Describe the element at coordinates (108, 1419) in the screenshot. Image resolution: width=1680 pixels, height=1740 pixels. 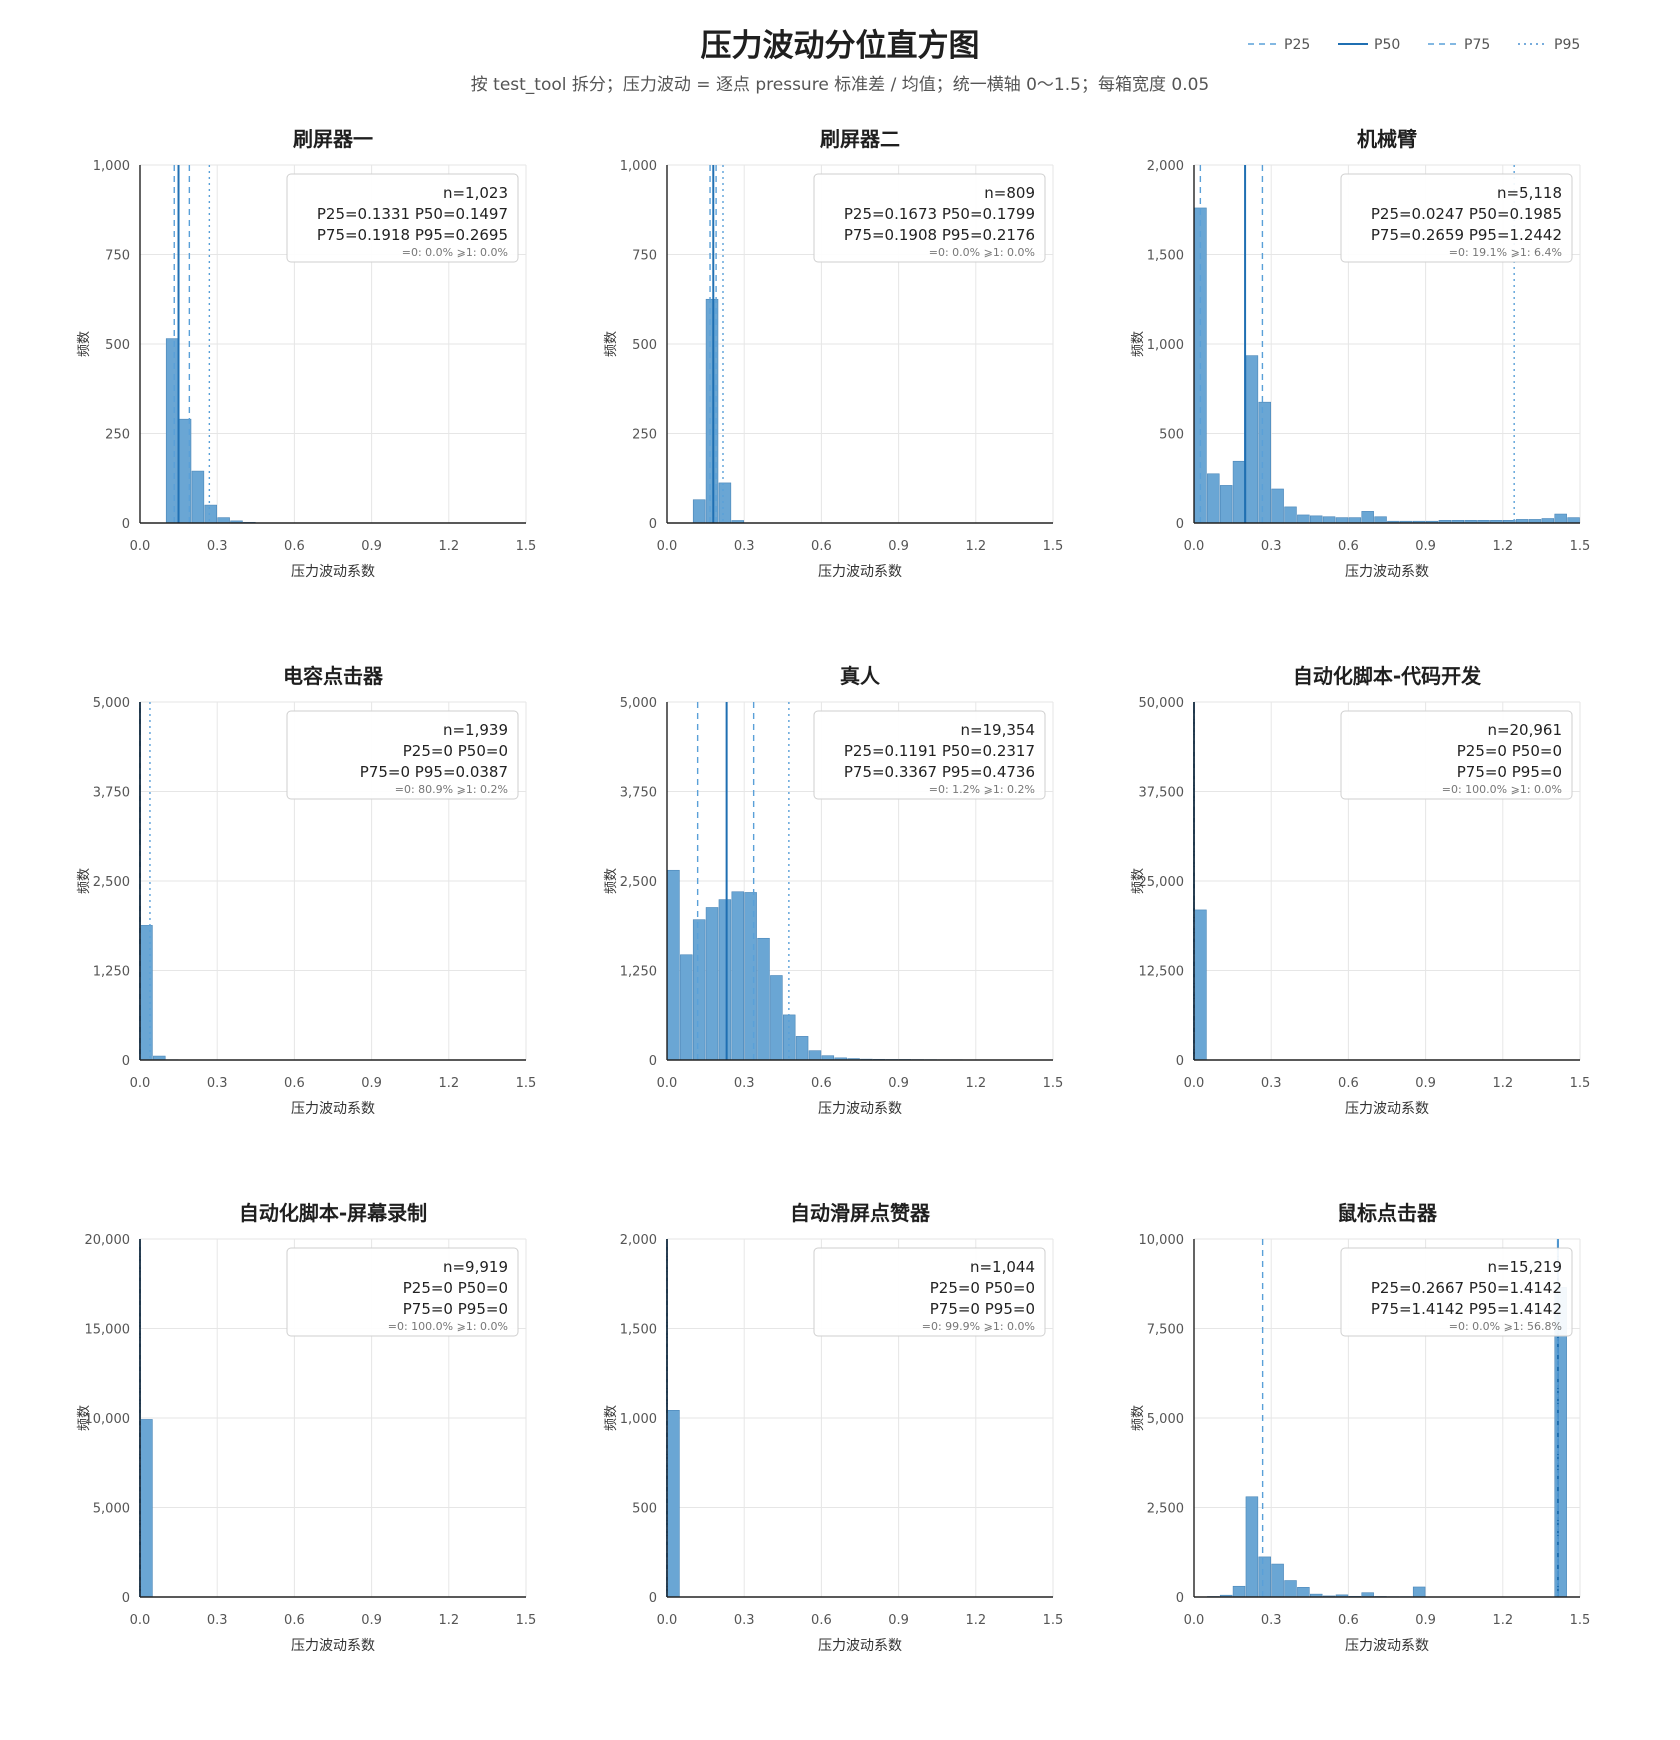
I see `y-tick-label: 10,000` at that location.